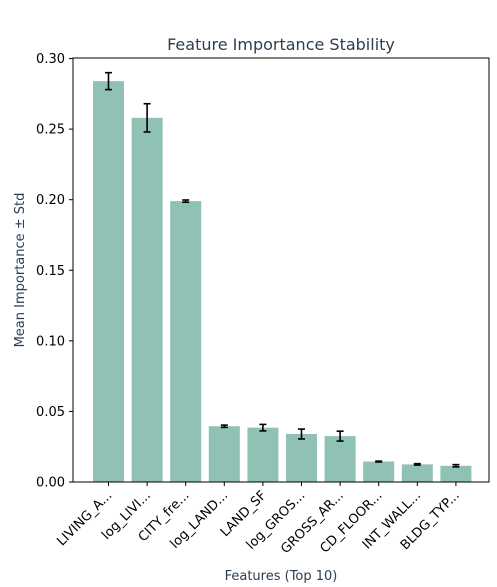  I want to click on y-tick-label: 0.20, so click(50, 200).